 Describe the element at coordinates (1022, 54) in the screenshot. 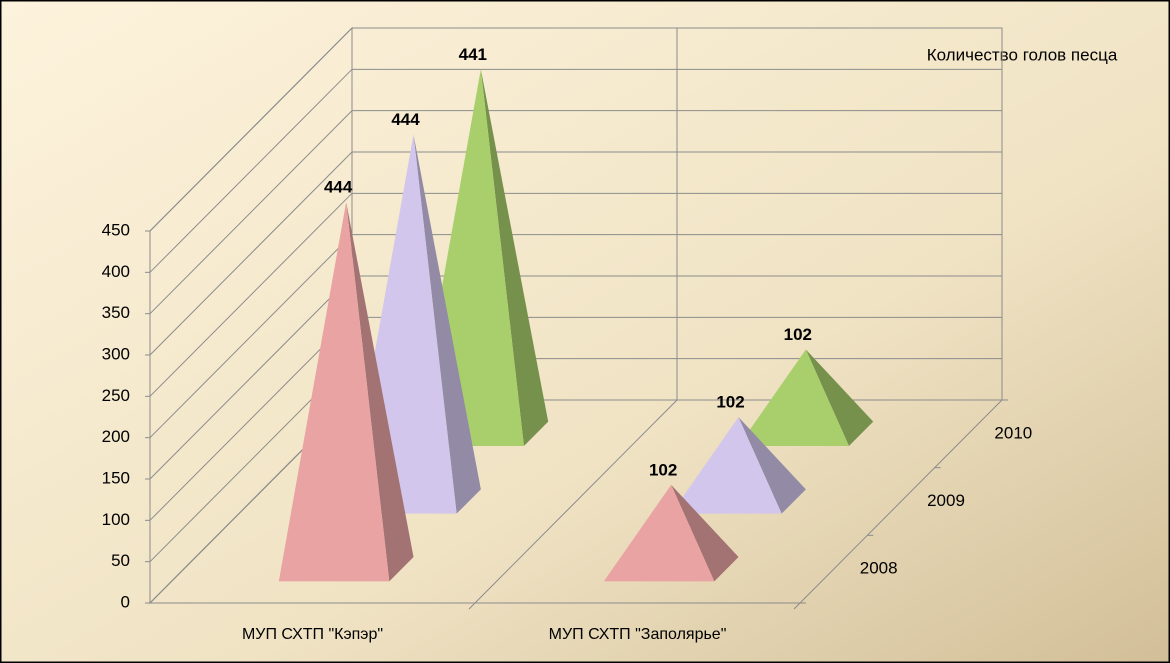

I see `chart-title: Количество голов песца` at that location.